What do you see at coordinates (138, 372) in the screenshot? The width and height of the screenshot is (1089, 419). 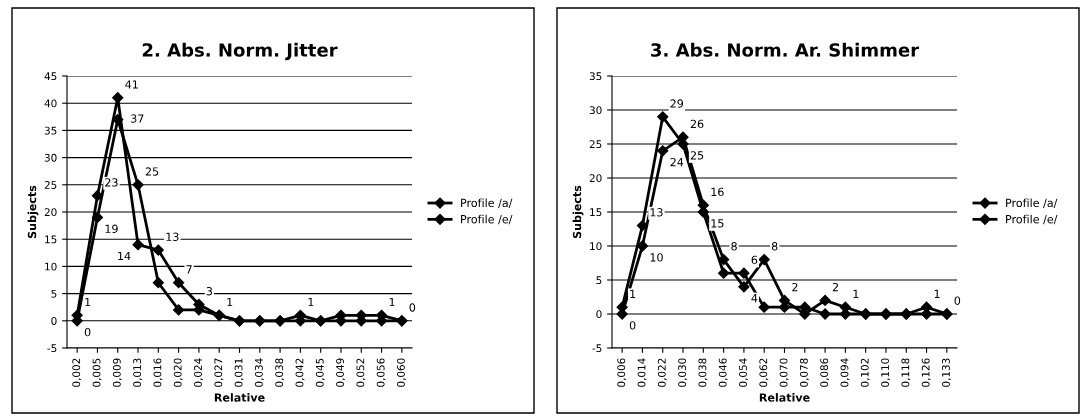 I see `x-tick-label: 0,013` at bounding box center [138, 372].